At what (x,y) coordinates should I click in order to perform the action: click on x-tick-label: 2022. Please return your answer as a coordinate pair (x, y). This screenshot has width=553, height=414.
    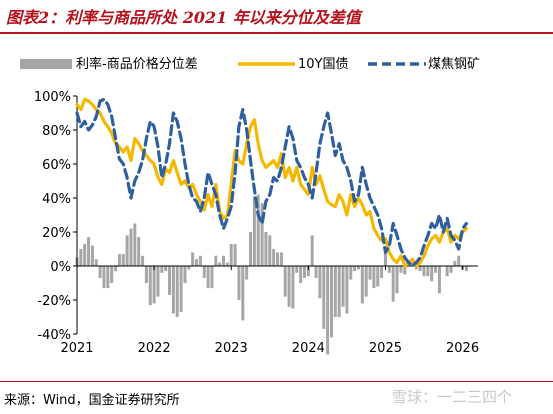
    Looking at the image, I should click on (154, 348).